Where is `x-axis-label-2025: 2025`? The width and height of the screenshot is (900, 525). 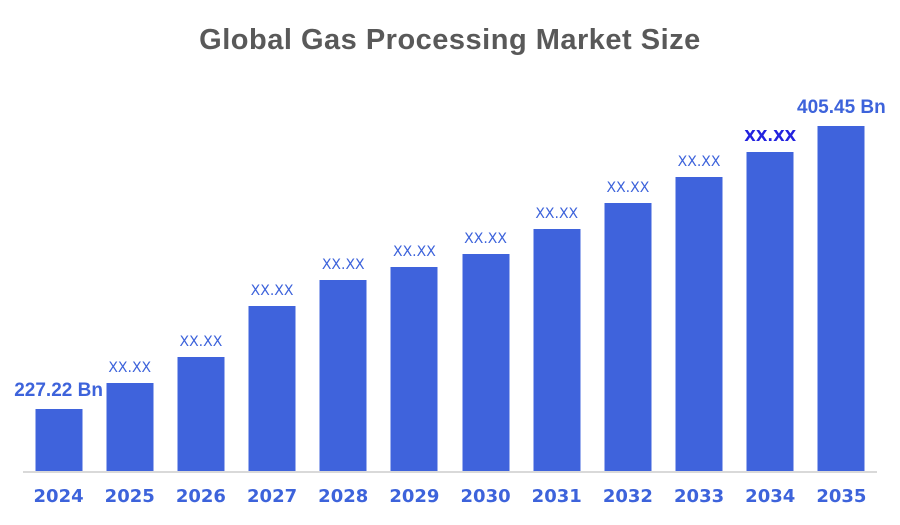 x-axis-label-2025: 2025 is located at coordinates (129, 496).